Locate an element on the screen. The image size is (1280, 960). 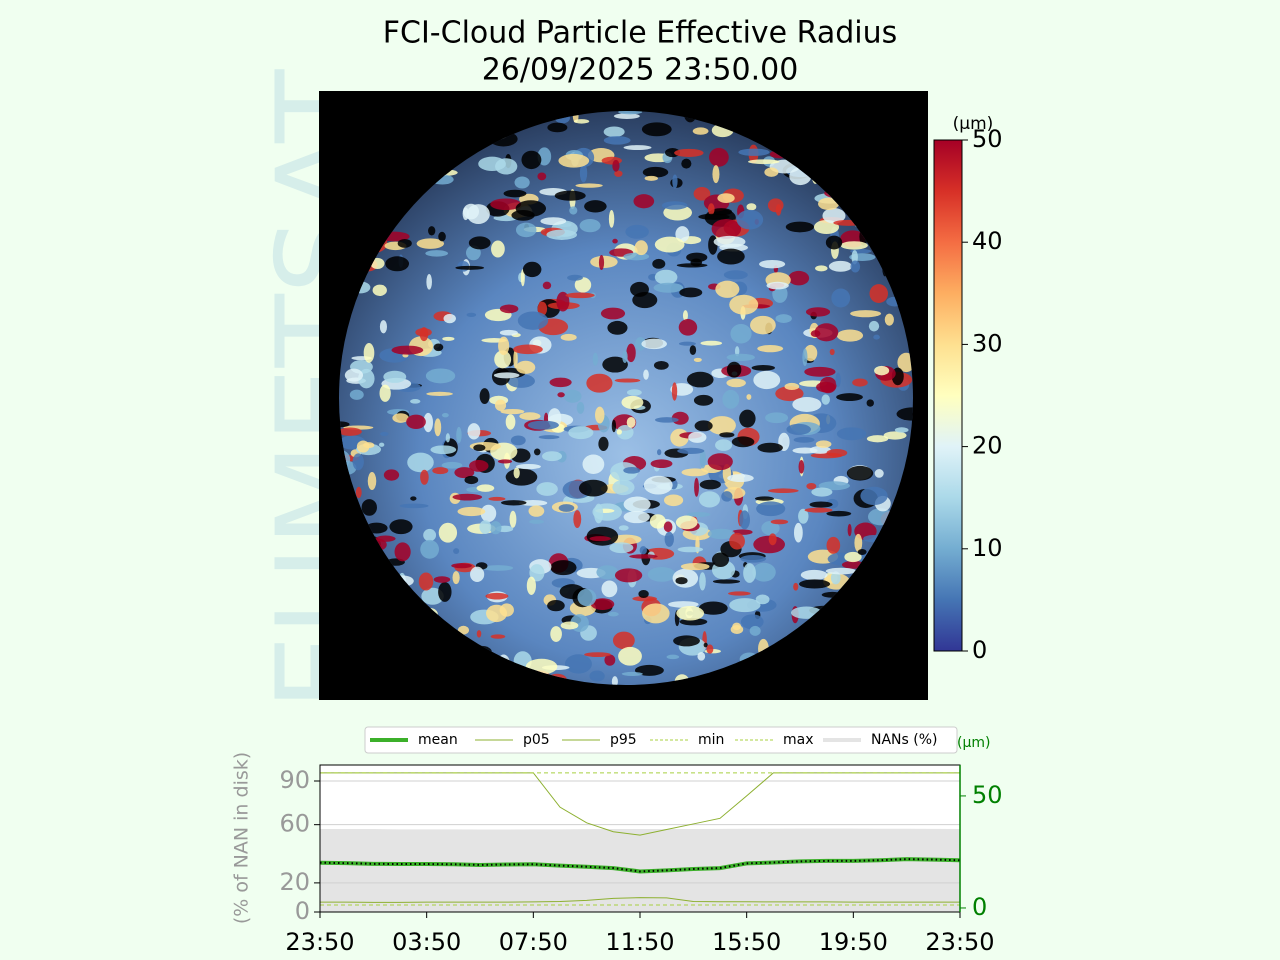
y-axis-label: (% of NAN in disk) is located at coordinates (242, 838).